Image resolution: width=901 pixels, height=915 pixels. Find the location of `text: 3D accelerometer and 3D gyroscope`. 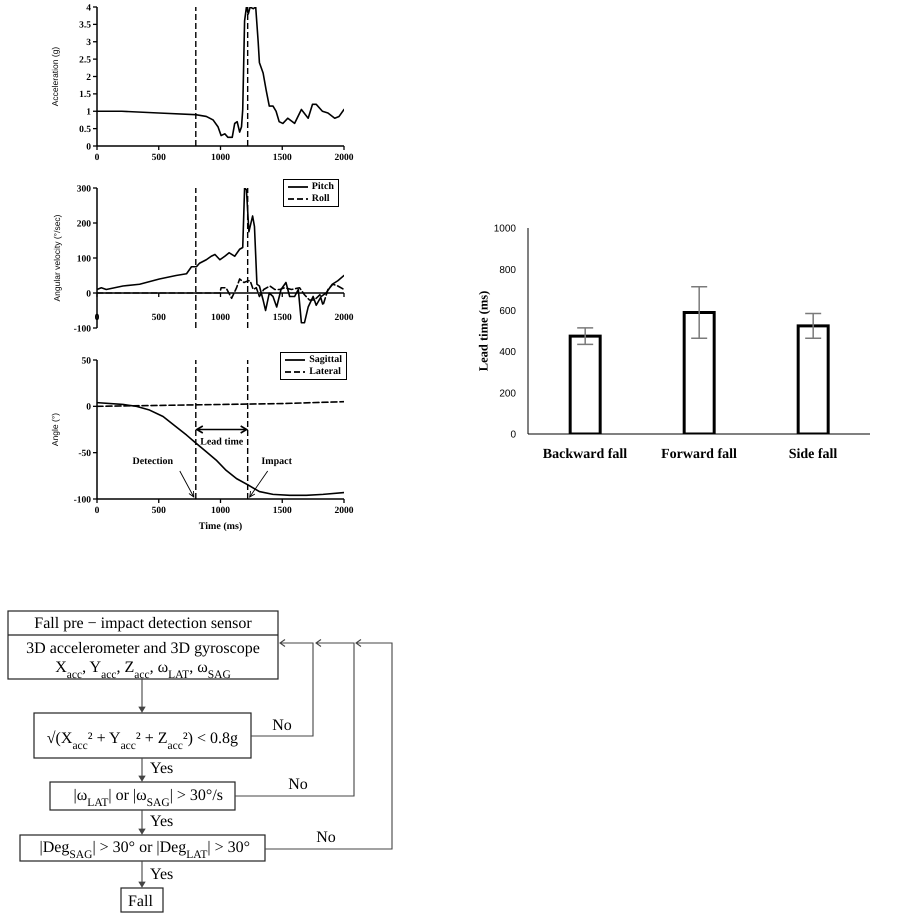

text: 3D accelerometer and 3D gyroscope is located at coordinates (143, 648).